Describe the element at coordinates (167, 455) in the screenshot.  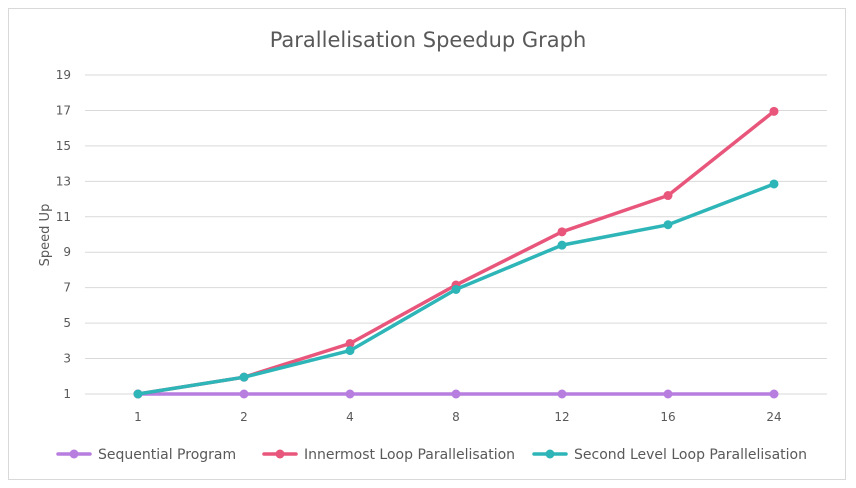
I see `legend-label: Sequential Program` at that location.